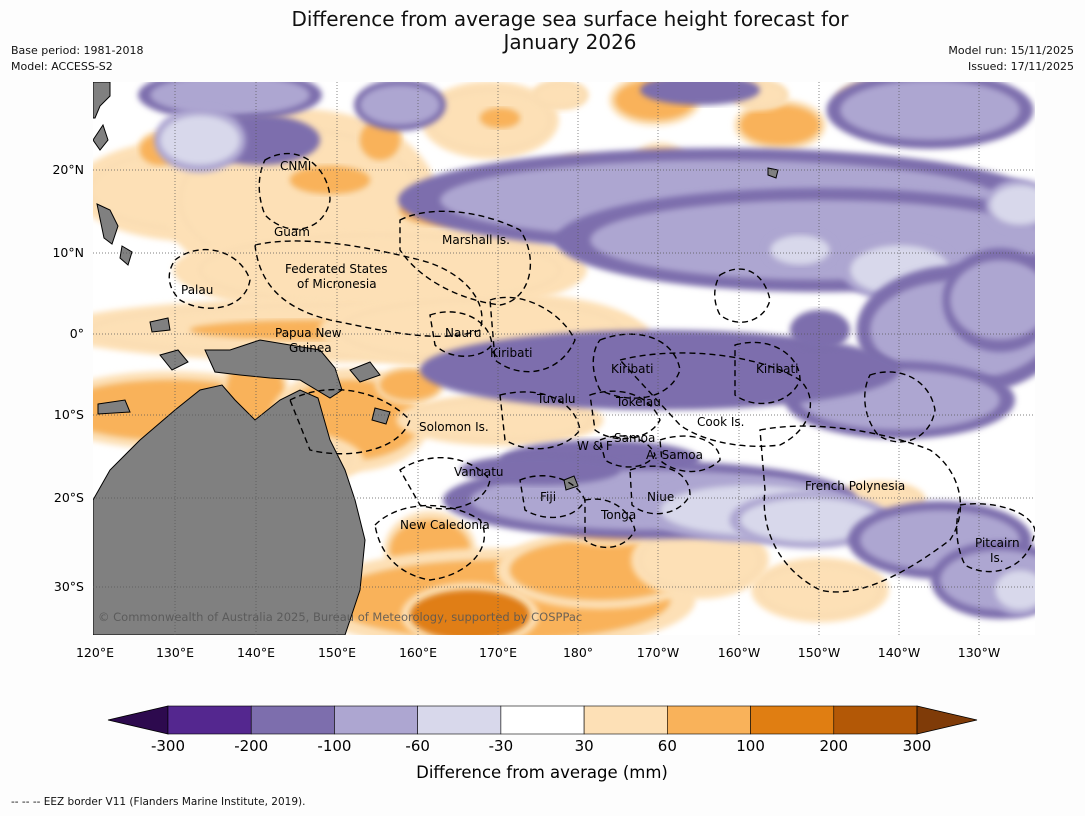 The image size is (1085, 816). What do you see at coordinates (445, 525) in the screenshot?
I see `place-label: New Caledonia` at bounding box center [445, 525].